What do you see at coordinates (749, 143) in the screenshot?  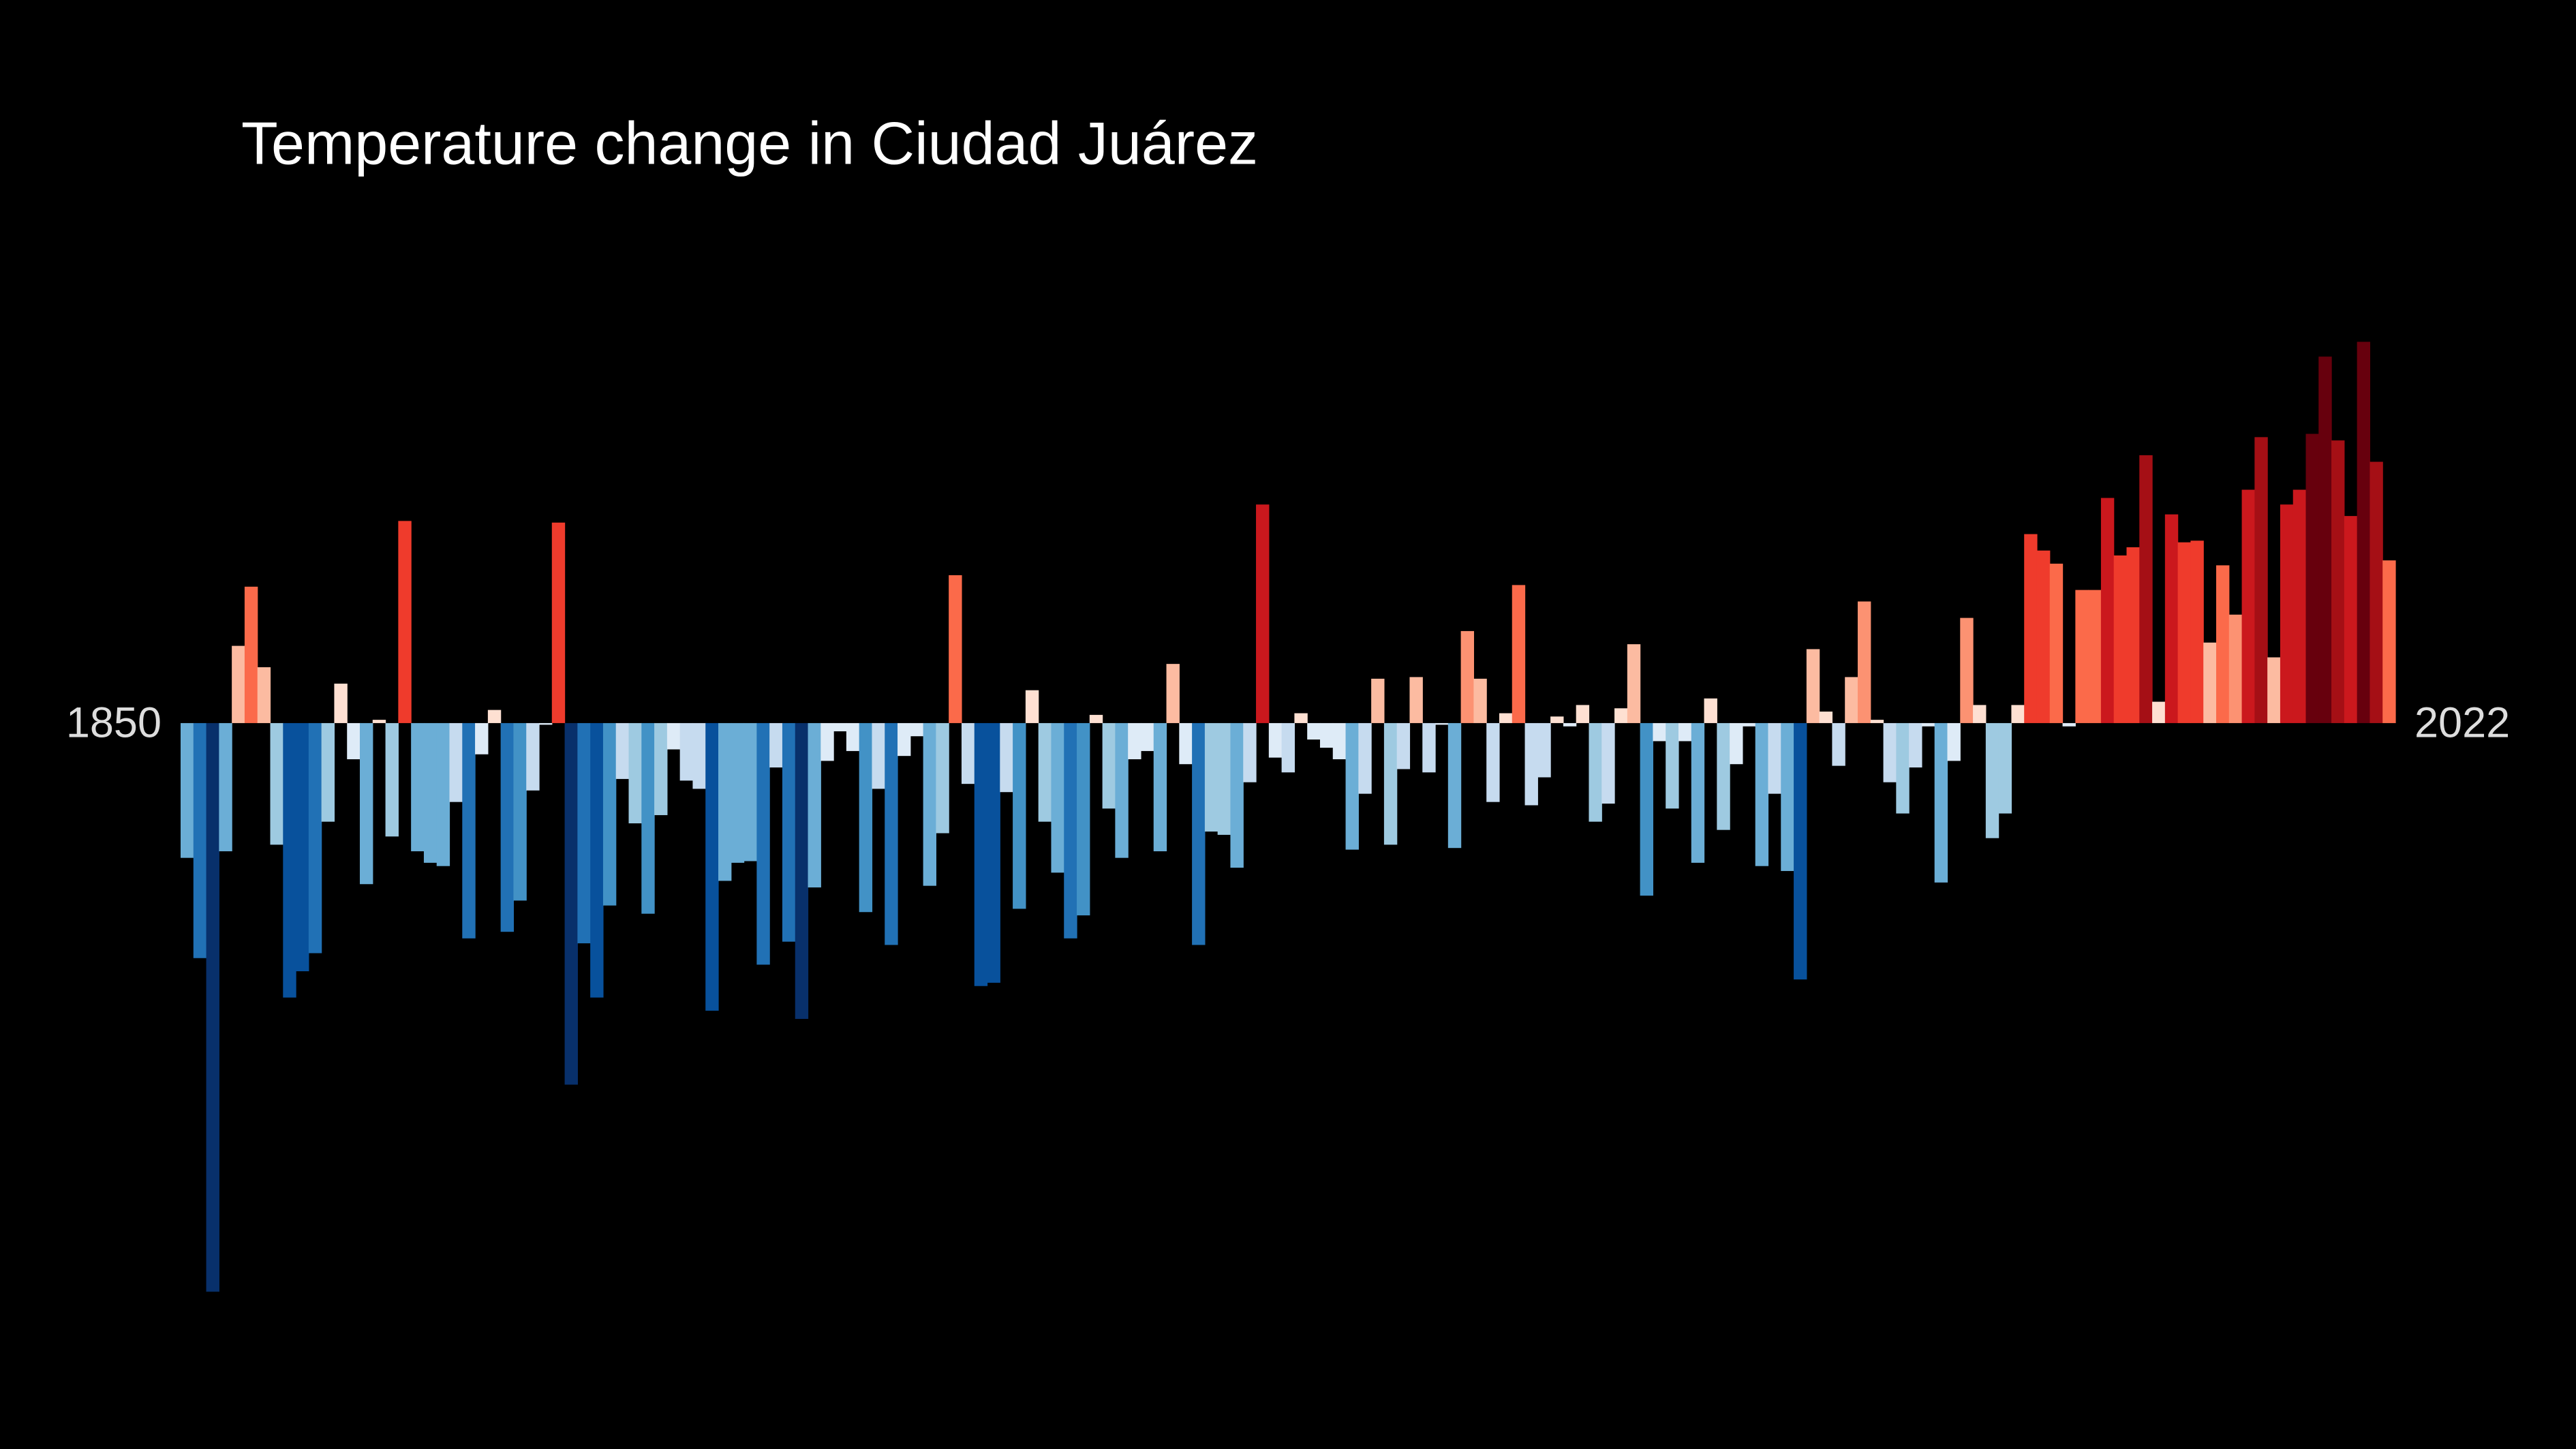 I see `chart-title: Temperature change in Ciudad Juárez` at bounding box center [749, 143].